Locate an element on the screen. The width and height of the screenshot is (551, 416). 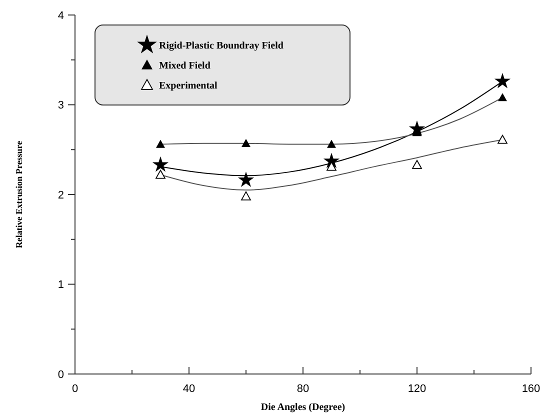
x-axis-title: Die Angles (Degree) is located at coordinates (303, 407).